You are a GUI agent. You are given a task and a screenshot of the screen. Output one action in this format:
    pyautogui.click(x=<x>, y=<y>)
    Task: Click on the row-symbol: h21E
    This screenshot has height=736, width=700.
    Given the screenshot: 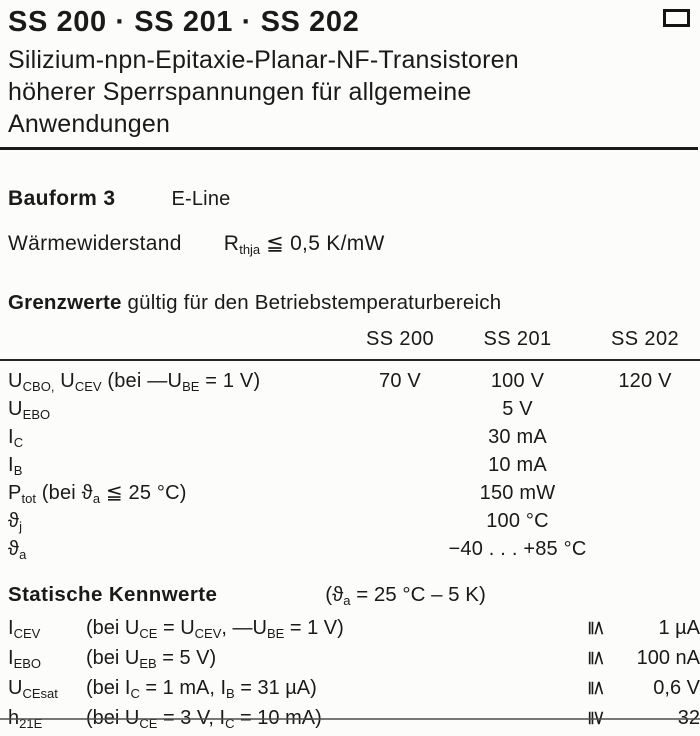 What is the action you would take?
    pyautogui.click(x=25, y=719)
    